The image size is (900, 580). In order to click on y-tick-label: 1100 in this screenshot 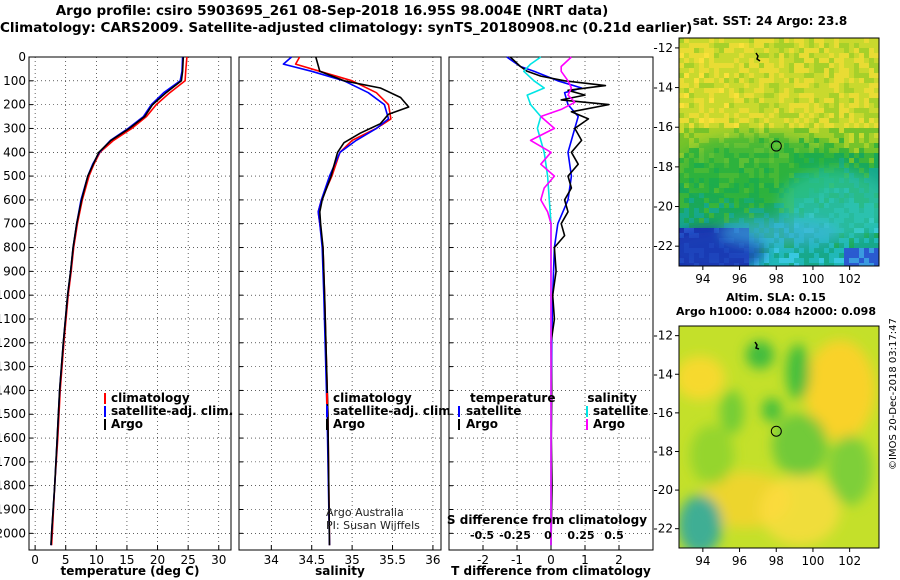, I will do `click(13, 319)`.